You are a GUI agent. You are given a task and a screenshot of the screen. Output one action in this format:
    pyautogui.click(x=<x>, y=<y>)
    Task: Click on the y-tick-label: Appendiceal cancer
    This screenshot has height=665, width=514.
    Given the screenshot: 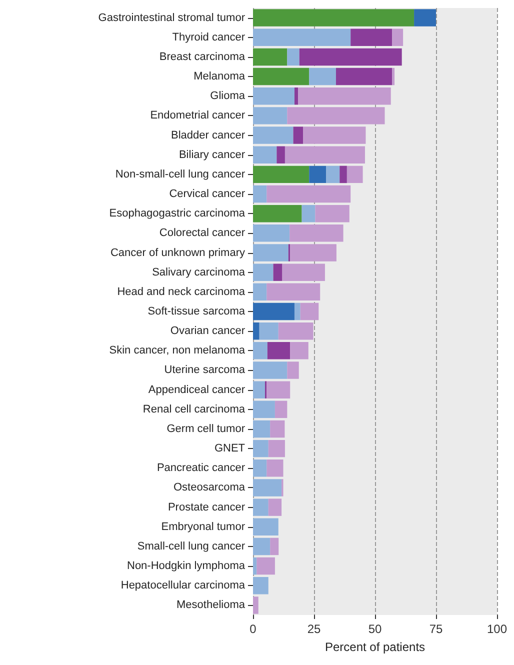 What is the action you would take?
    pyautogui.click(x=197, y=390)
    